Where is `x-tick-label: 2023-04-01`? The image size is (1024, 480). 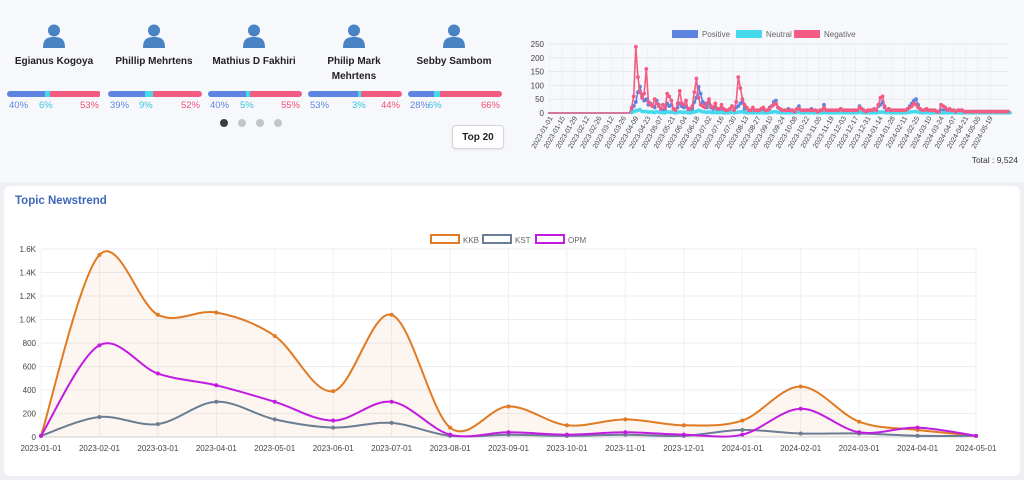 x-tick-label: 2023-04-01 is located at coordinates (216, 448).